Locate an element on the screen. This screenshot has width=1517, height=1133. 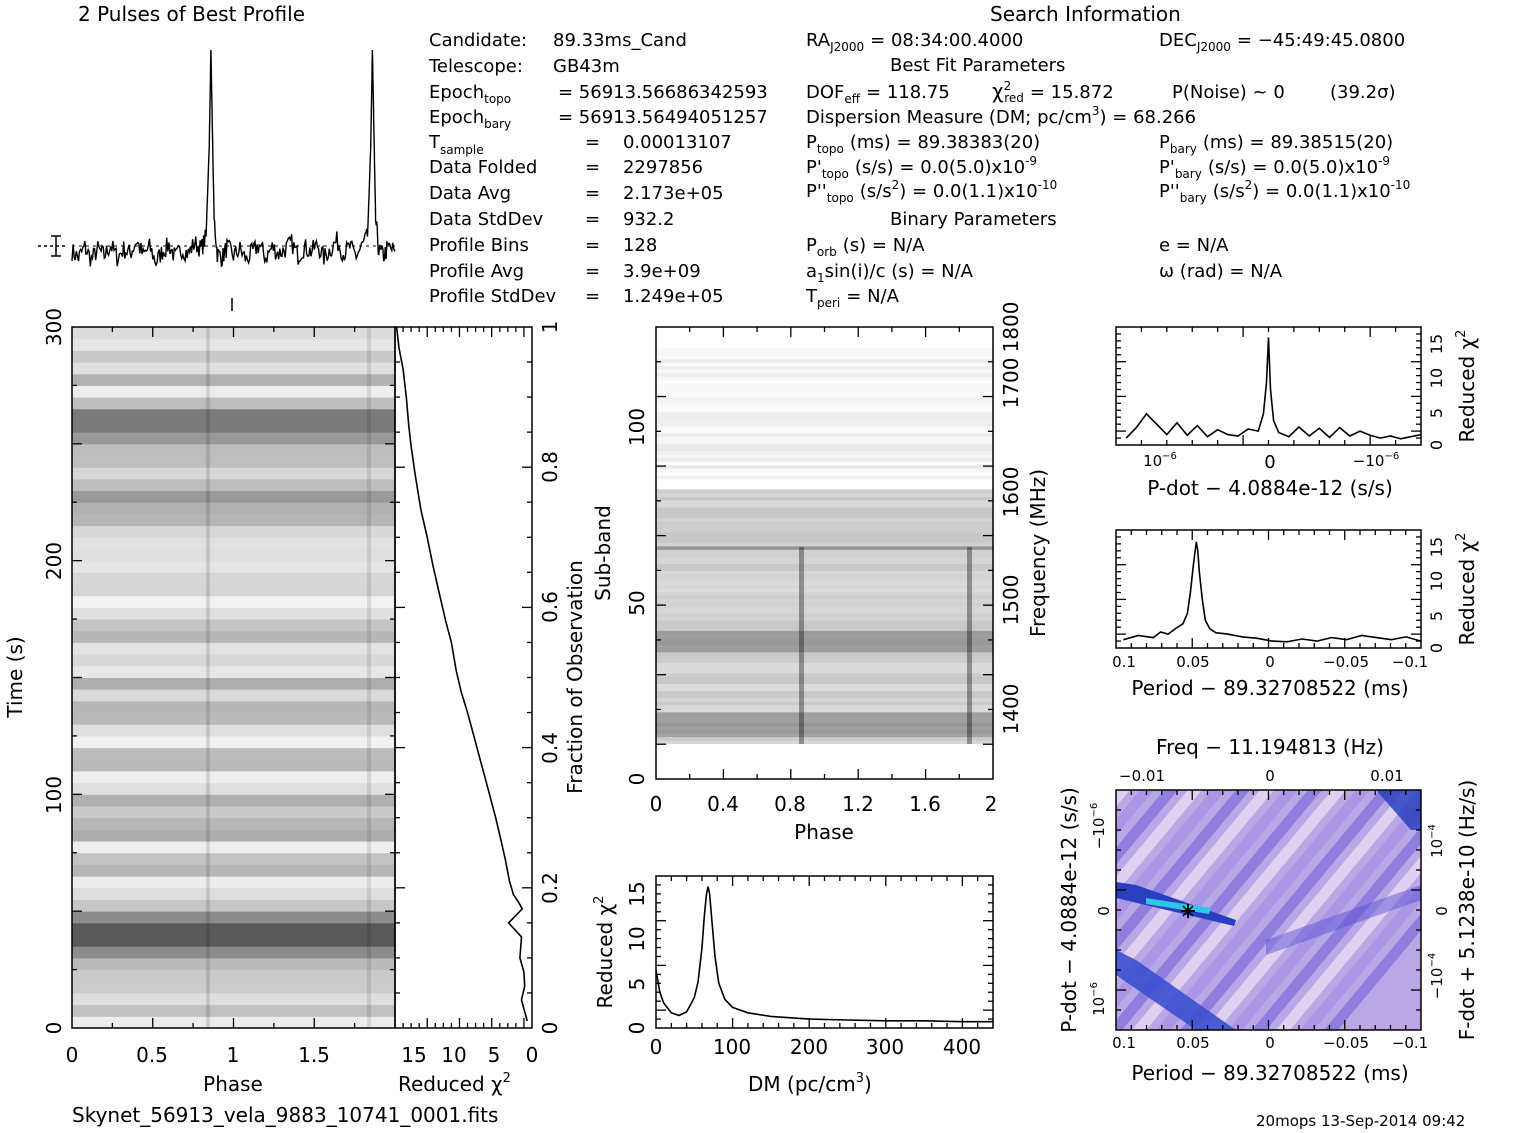
pr-ytick-2: 10 is located at coordinates (1436, 581).